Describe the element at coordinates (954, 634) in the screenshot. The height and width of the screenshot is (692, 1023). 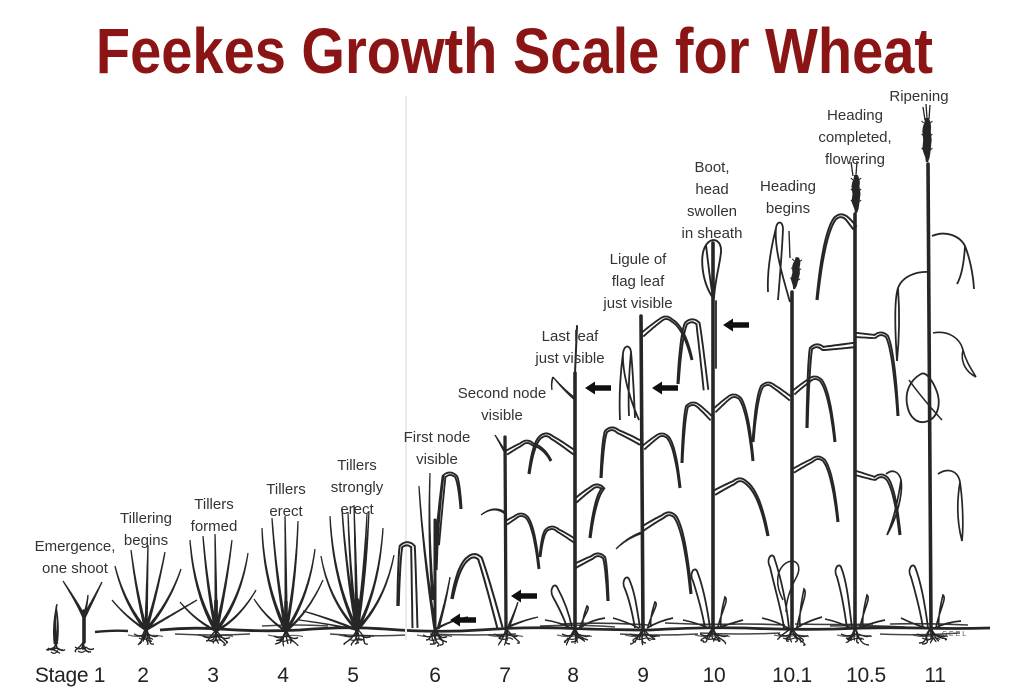
I see `svg-text: C E E L` at that location.